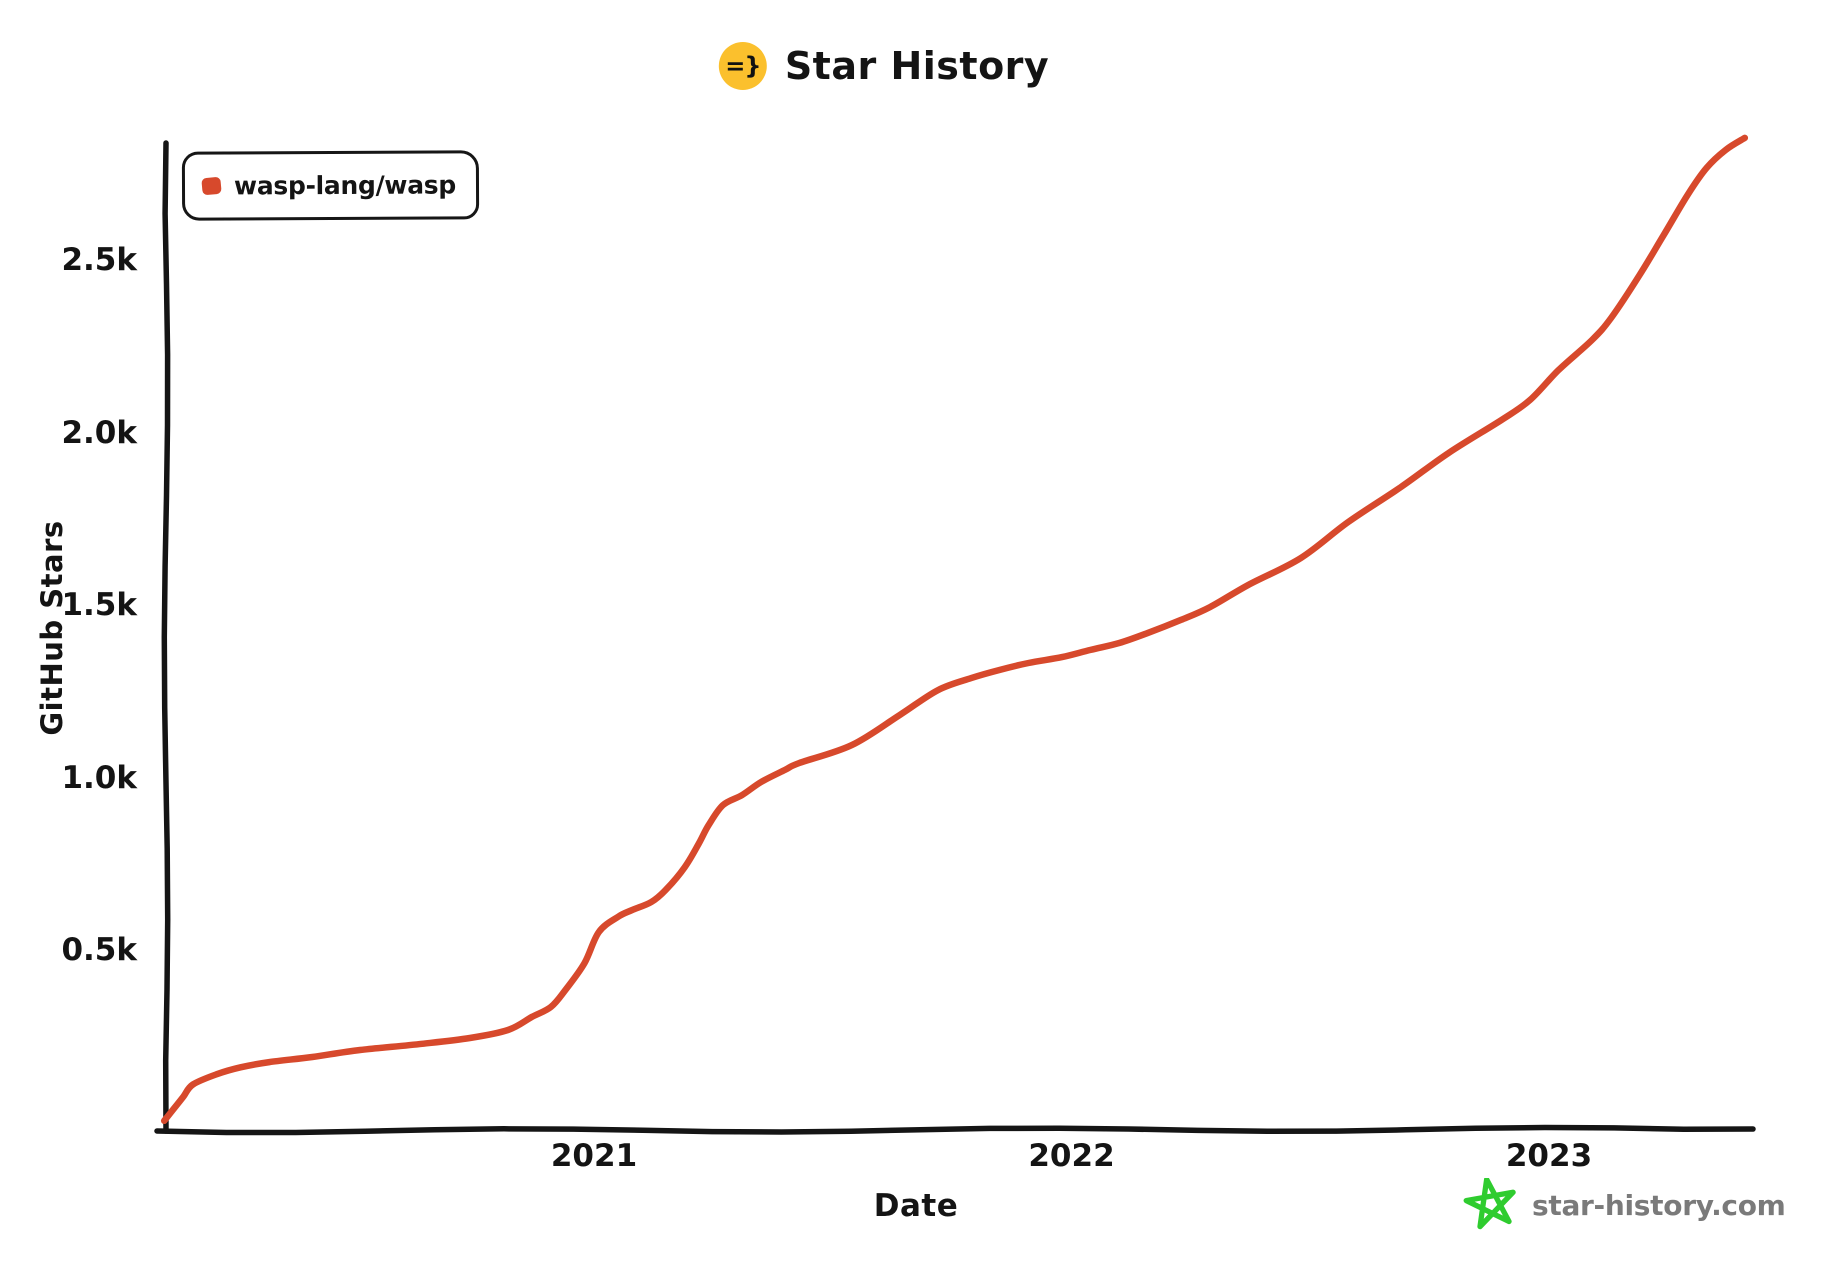 Image resolution: width=1832 pixels, height=1276 pixels. What do you see at coordinates (99, 260) in the screenshot?
I see `y-tick-label: 2.5k` at bounding box center [99, 260].